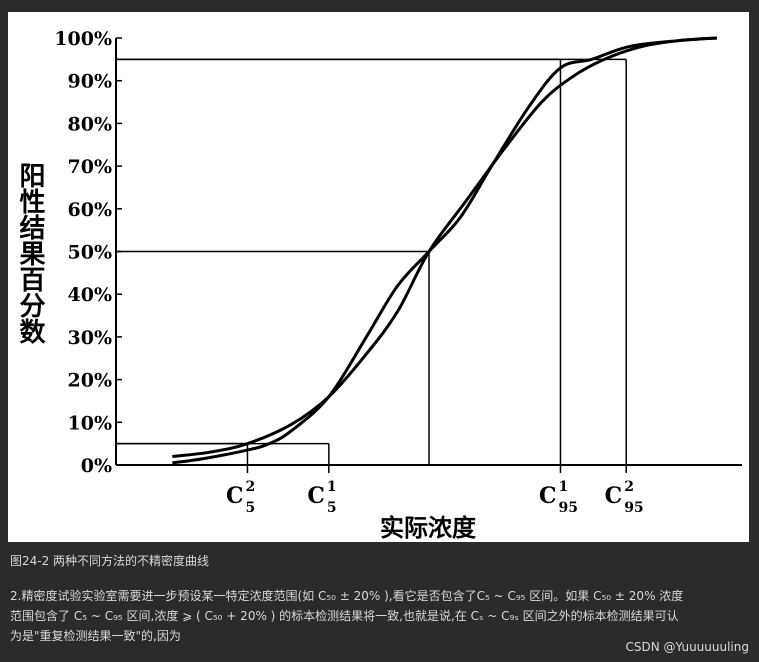  I want to click on y-tick-label: 0%, so click(96, 466).